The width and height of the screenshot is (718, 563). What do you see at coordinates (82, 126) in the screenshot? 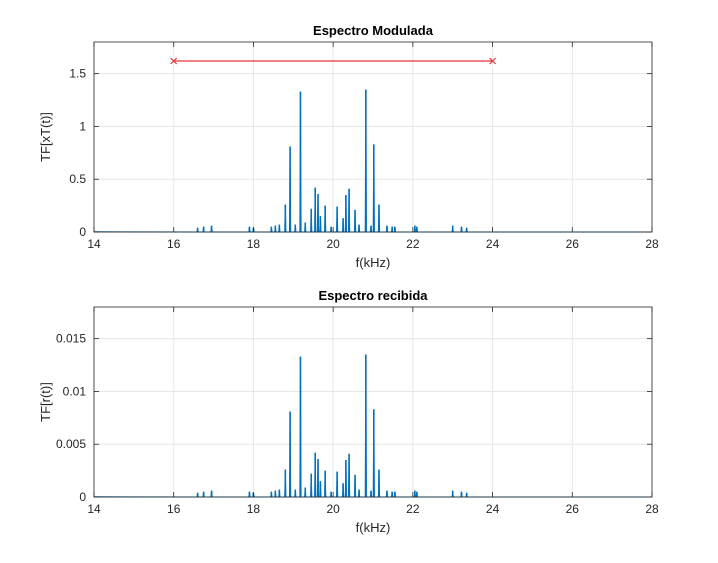
I see `y-tick-label: 1` at bounding box center [82, 126].